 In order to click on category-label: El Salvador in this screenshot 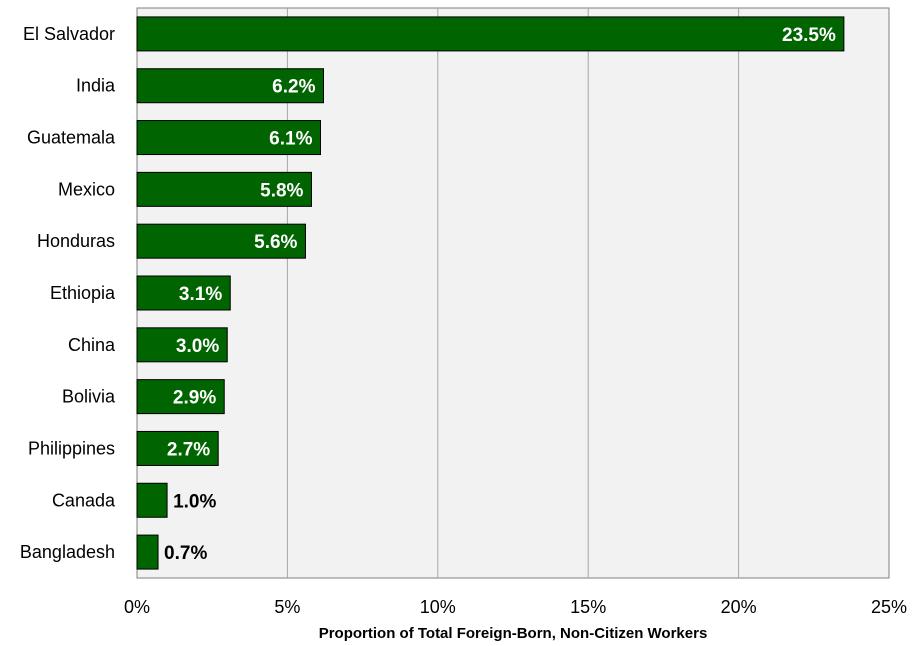, I will do `click(69, 34)`.